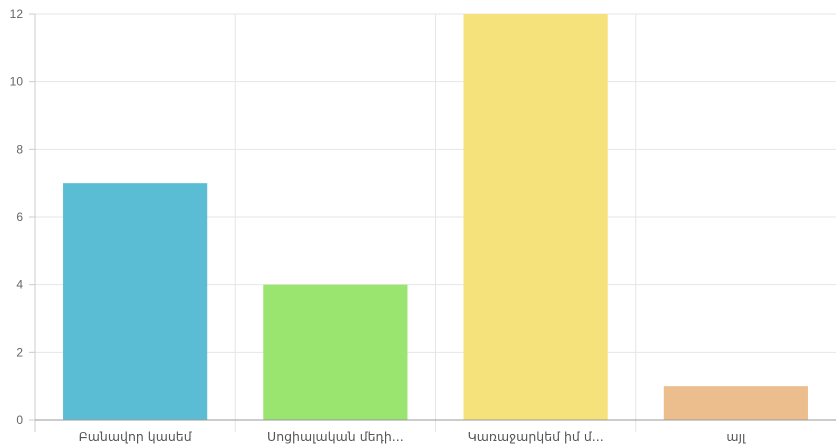 The image size is (836, 448). What do you see at coordinates (19, 217) in the screenshot?
I see `y-tick-label: 6` at bounding box center [19, 217].